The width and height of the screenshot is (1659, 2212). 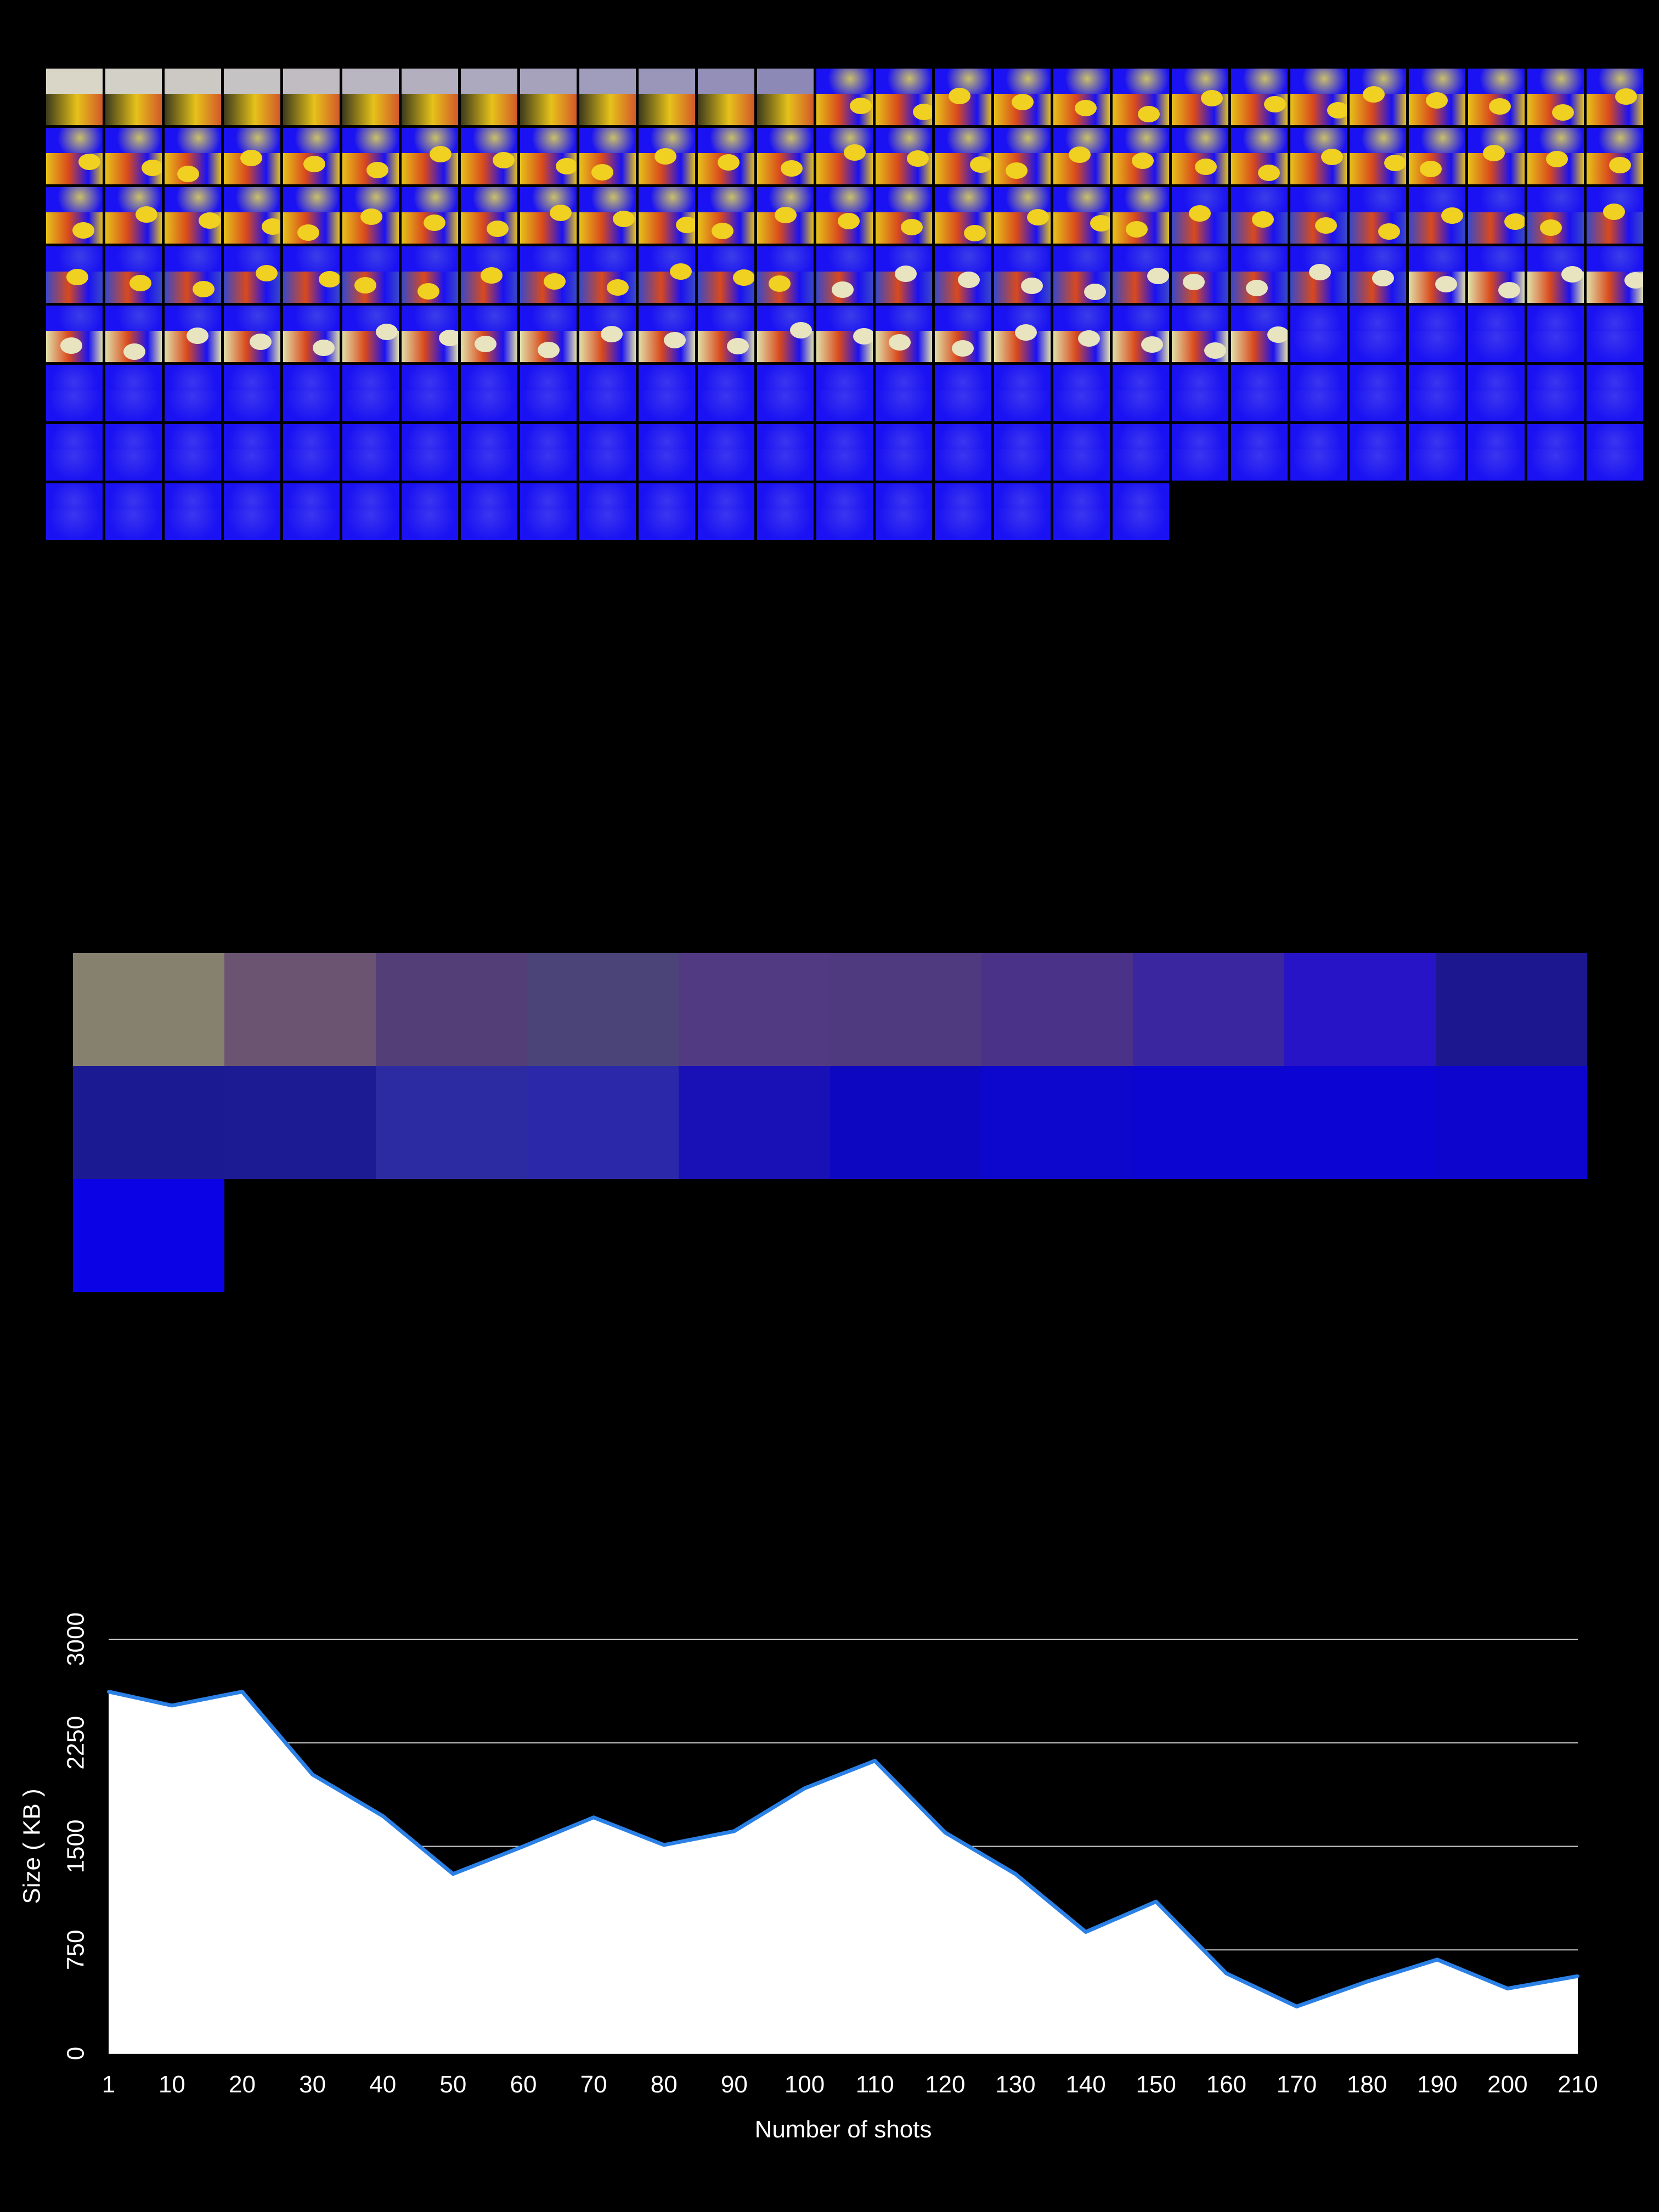 What do you see at coordinates (843, 1849) in the screenshot?
I see `data-points` at bounding box center [843, 1849].